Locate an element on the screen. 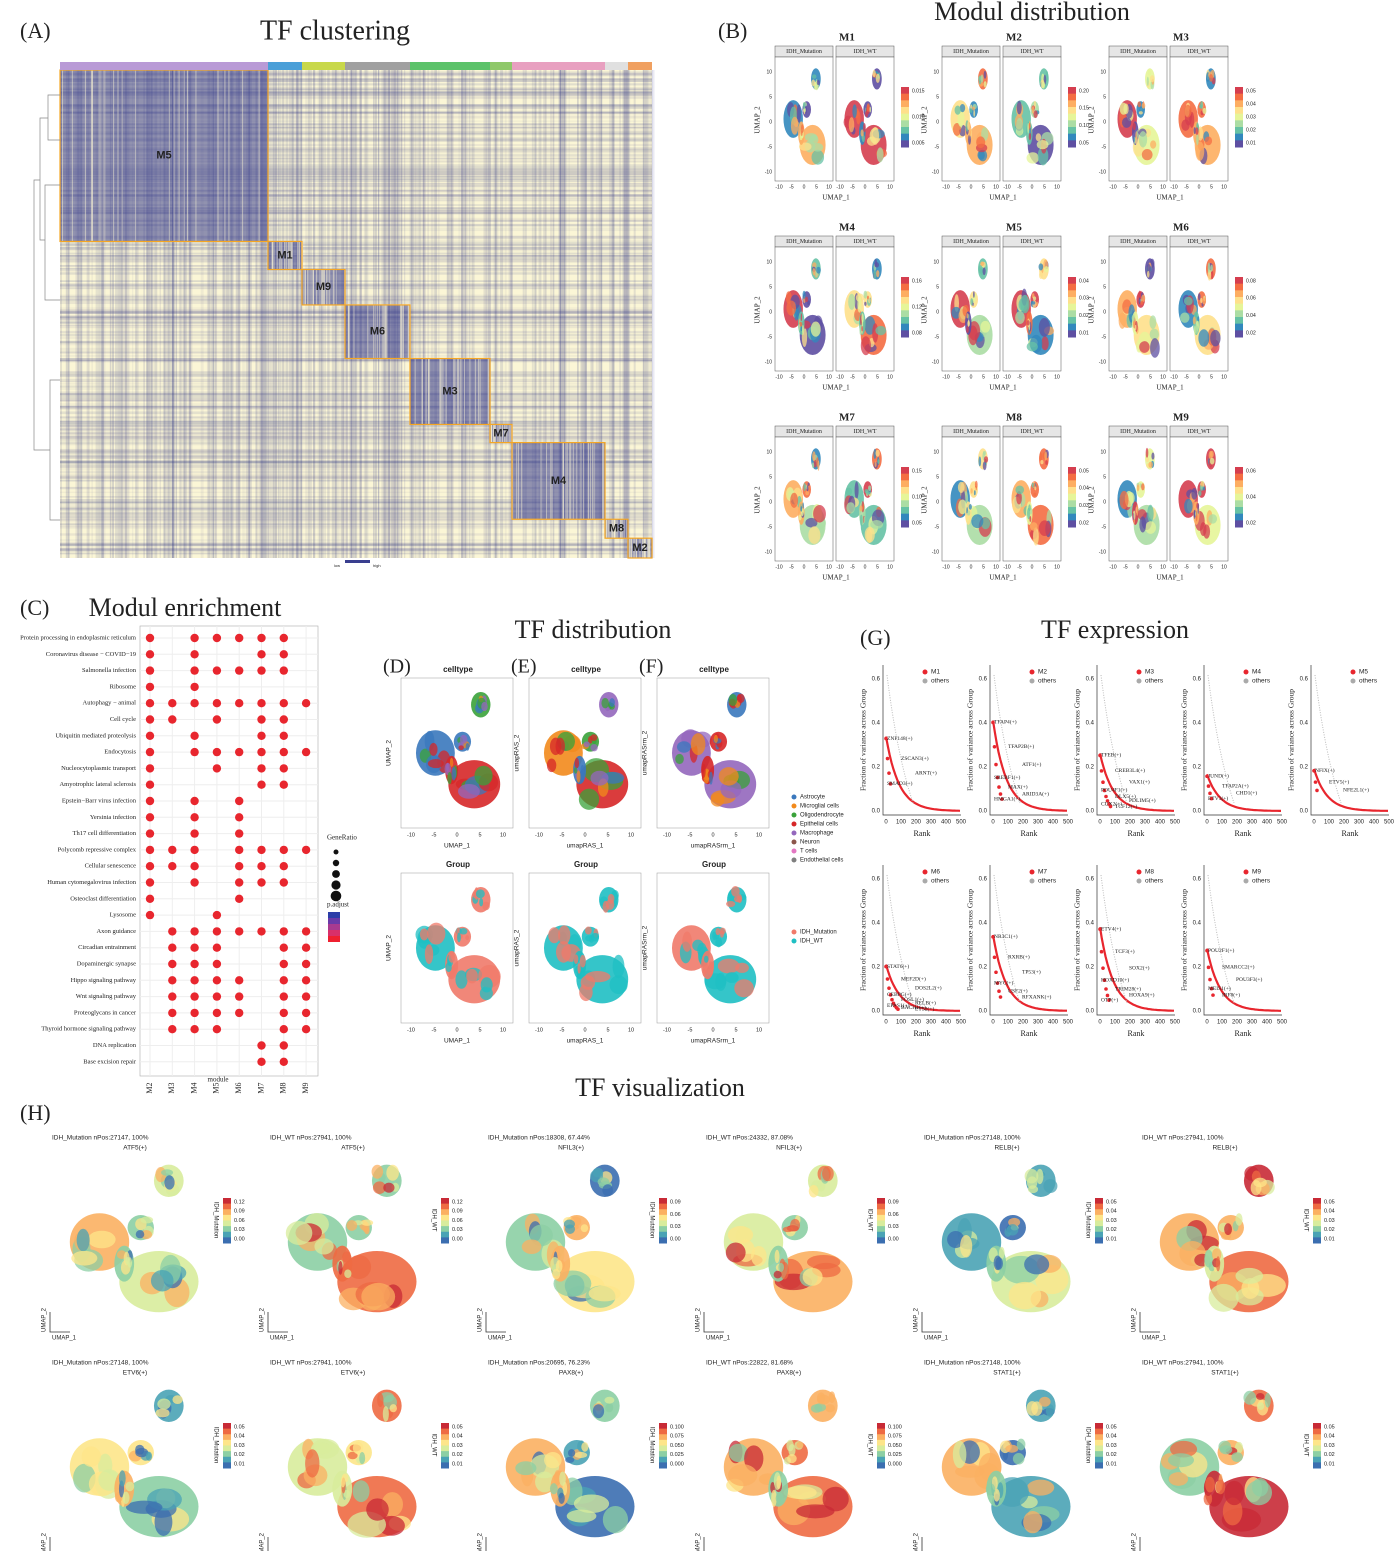 The image size is (1394, 1551). colorbar-tick: 0.05 is located at coordinates (239, 1427).